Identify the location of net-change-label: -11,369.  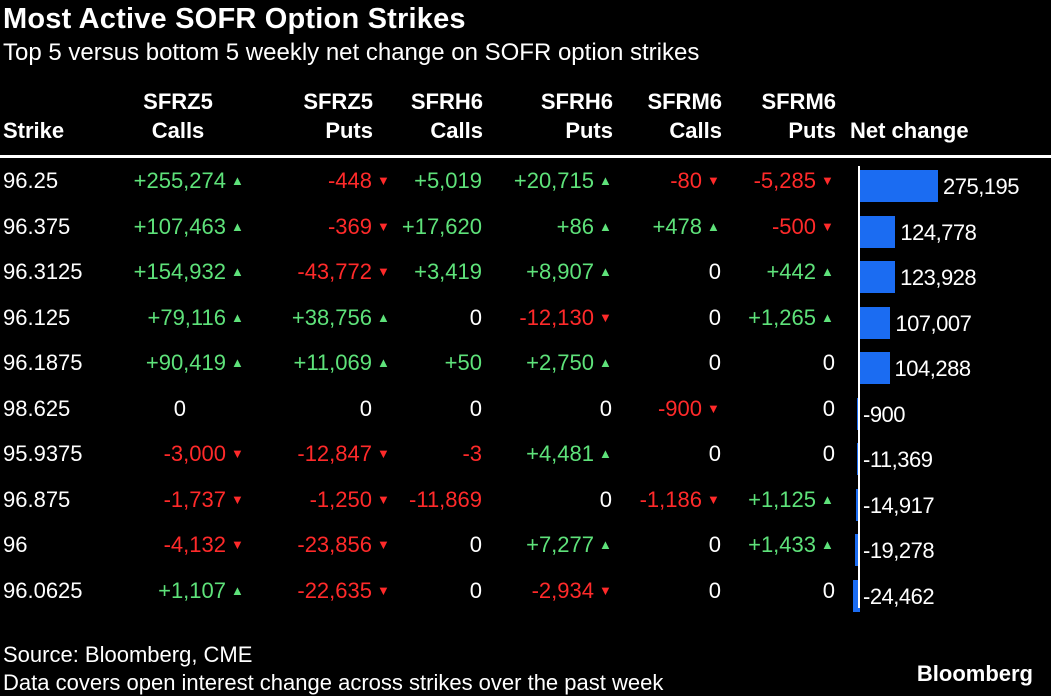
(898, 459).